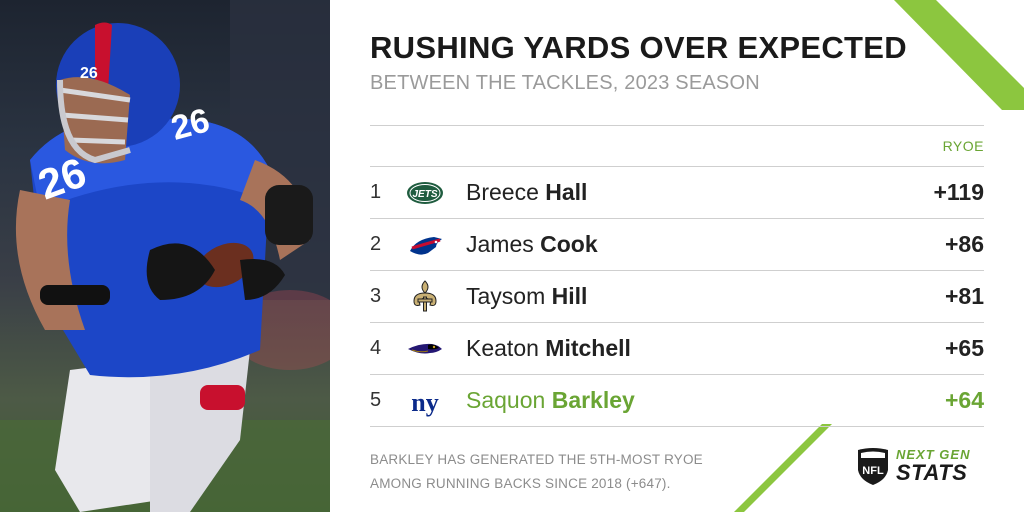  I want to click on table-row: 2 James Cook +86, so click(677, 245).